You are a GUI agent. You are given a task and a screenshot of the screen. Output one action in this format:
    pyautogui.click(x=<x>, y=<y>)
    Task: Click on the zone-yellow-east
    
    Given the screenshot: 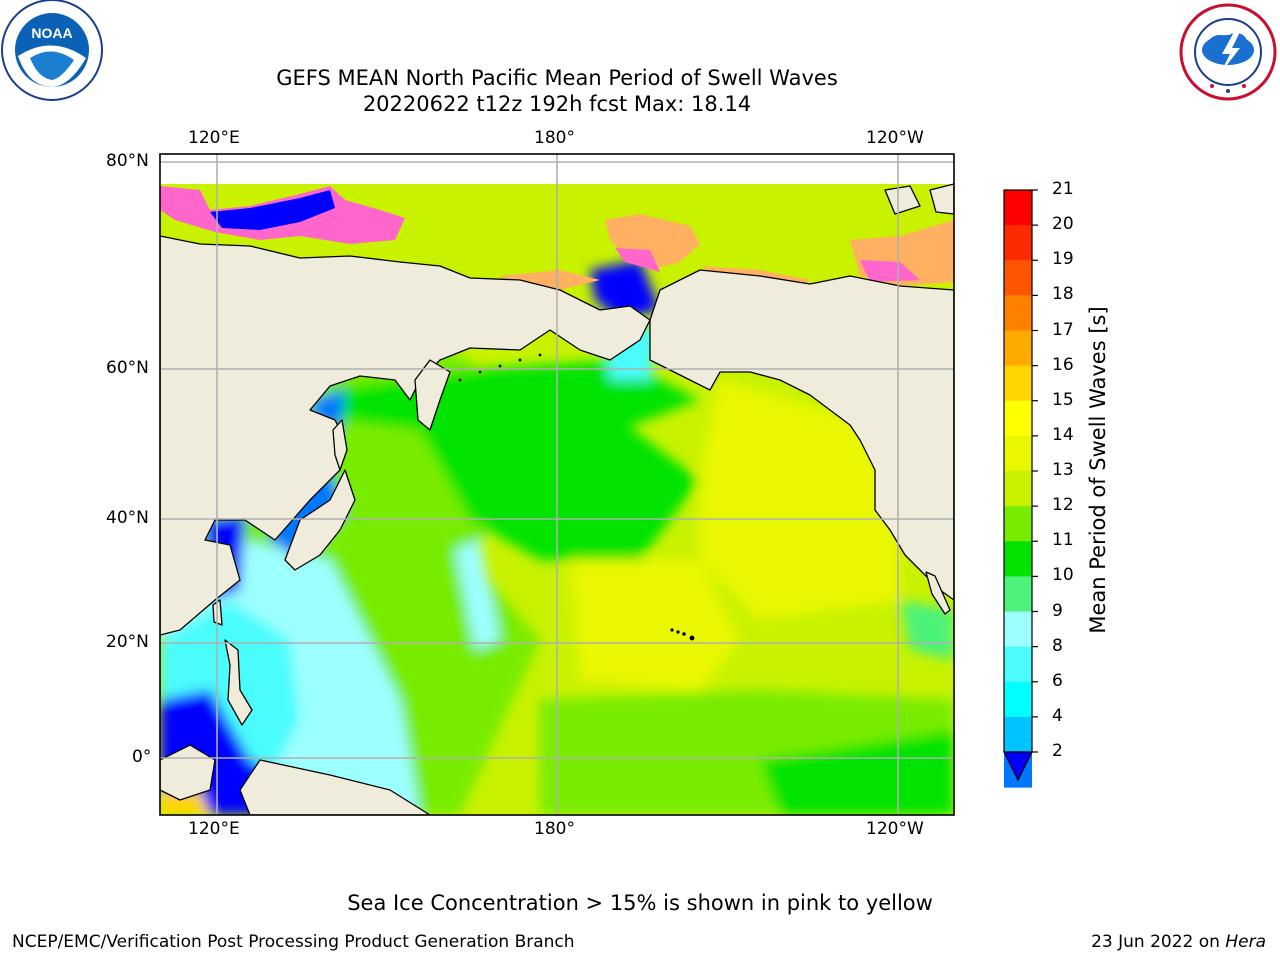 What is the action you would take?
    pyautogui.click(x=800, y=500)
    